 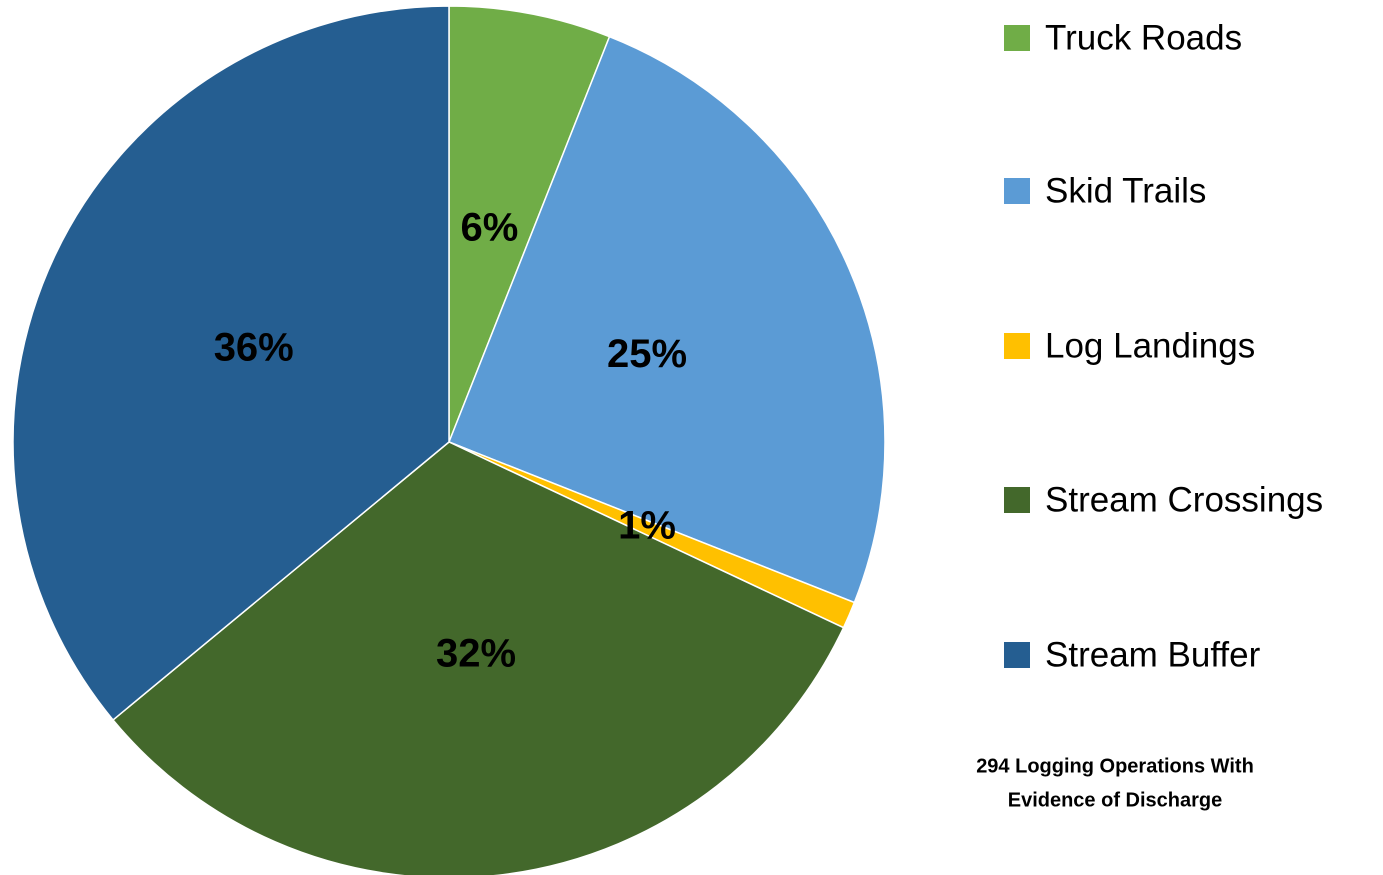 What do you see at coordinates (1115, 766) in the screenshot?
I see `annotation: 294 Logging Operations With` at bounding box center [1115, 766].